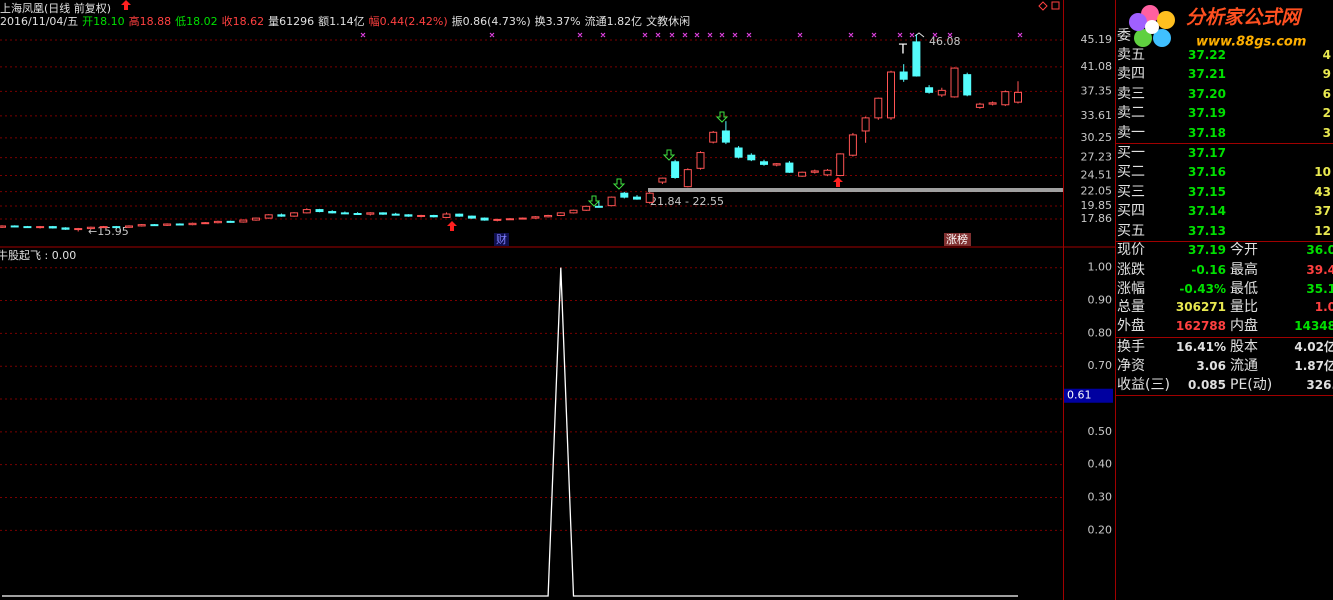 Image resolution: width=1333 pixels, height=600 pixels. Describe the element at coordinates (1097, 157) in the screenshot. I see `y-tick-label: 27.23` at that location.